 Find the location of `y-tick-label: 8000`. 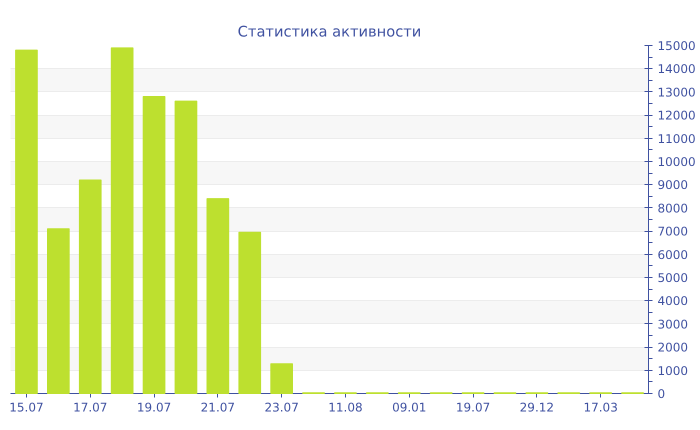

y-tick-label: 8000 is located at coordinates (673, 208).